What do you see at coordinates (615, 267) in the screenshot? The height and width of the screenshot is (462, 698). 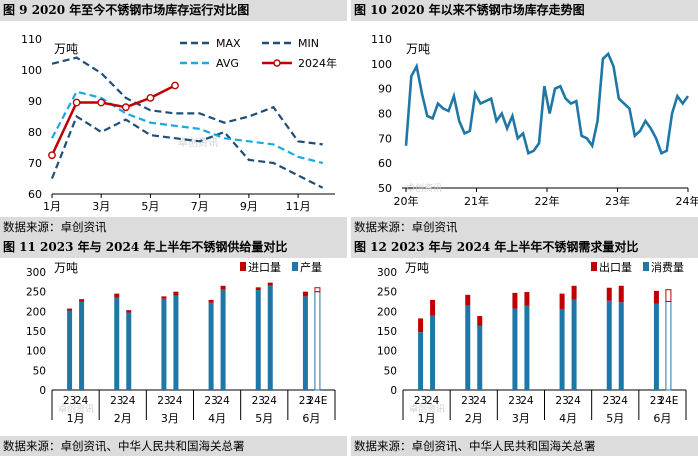 I see `fig12-legend-label-top: 出口量` at bounding box center [615, 267].